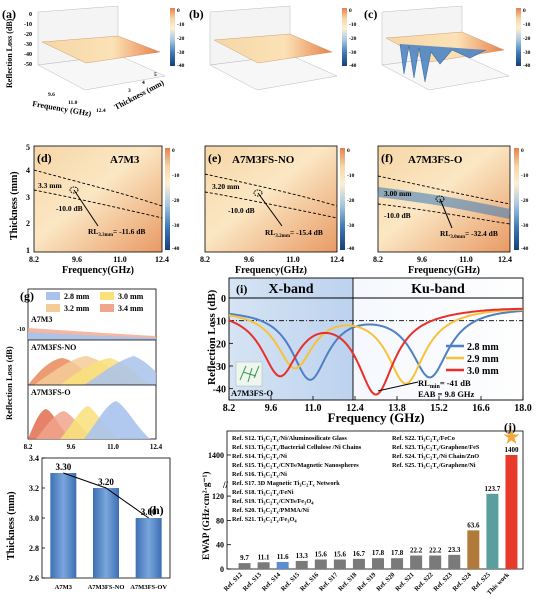 The height and width of the screenshot is (610, 553). What do you see at coordinates (116, 232) in the screenshot?
I see `rl-value-label: RL3.3mm= -11.6 dB` at bounding box center [116, 232].